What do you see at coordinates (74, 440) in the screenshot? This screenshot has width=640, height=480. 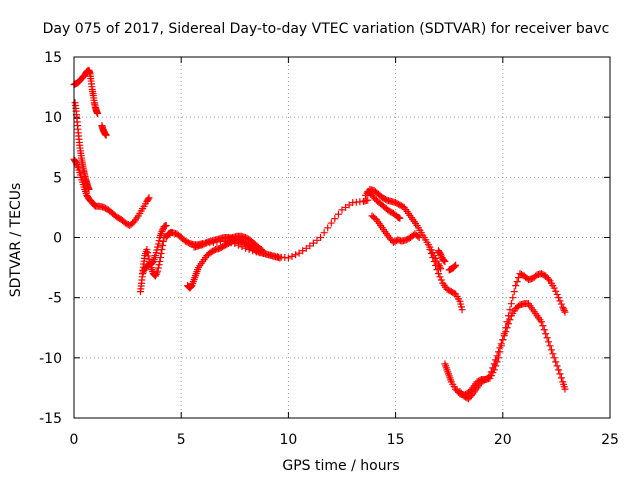 I see `x-tick-label: 0` at bounding box center [74, 440].